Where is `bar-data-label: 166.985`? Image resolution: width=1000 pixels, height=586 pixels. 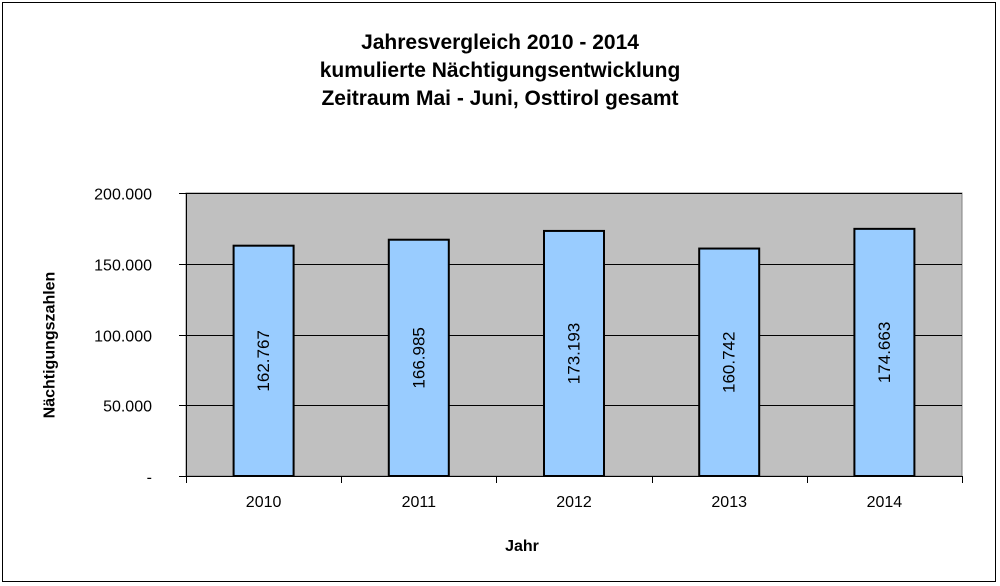 bar-data-label: 166.985 is located at coordinates (418, 357).